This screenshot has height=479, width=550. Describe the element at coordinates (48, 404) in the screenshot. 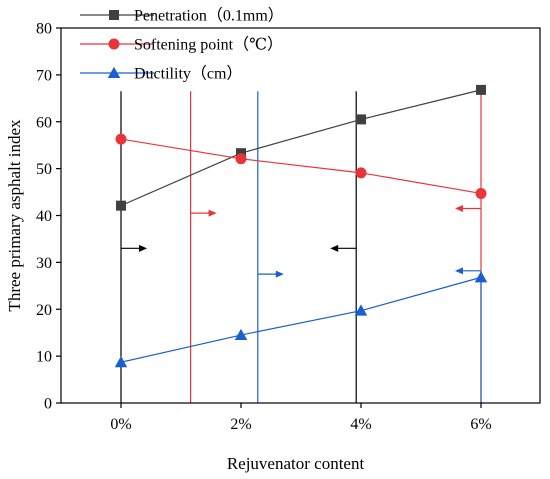

I see `y-tick-label-0: 0` at that location.